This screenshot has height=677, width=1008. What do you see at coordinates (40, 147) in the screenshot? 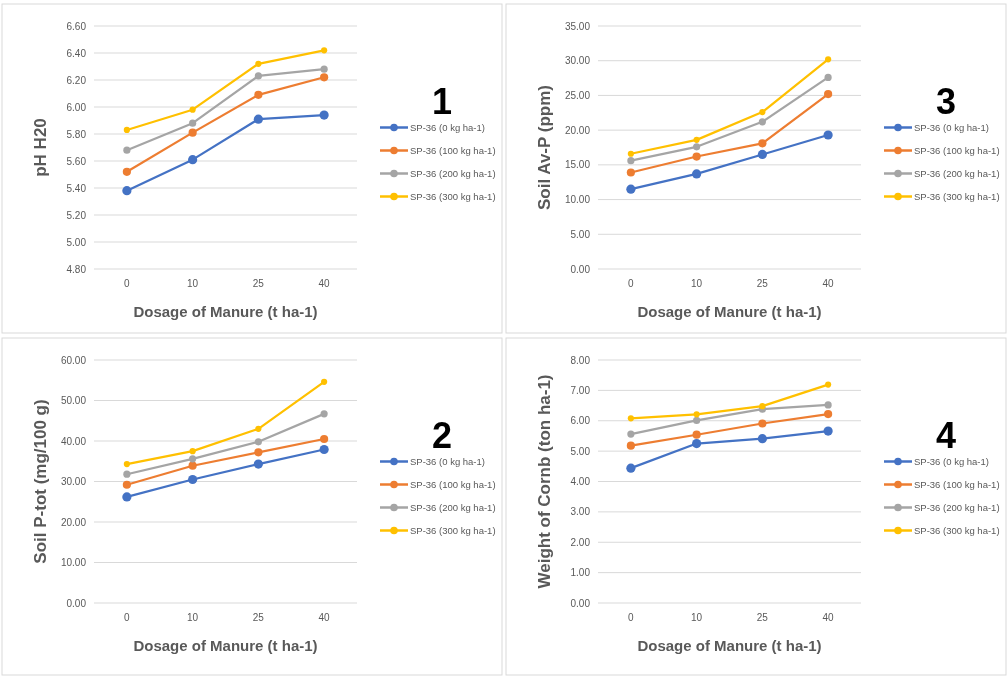
I see `y-axis-title: pH H20` at bounding box center [40, 147].